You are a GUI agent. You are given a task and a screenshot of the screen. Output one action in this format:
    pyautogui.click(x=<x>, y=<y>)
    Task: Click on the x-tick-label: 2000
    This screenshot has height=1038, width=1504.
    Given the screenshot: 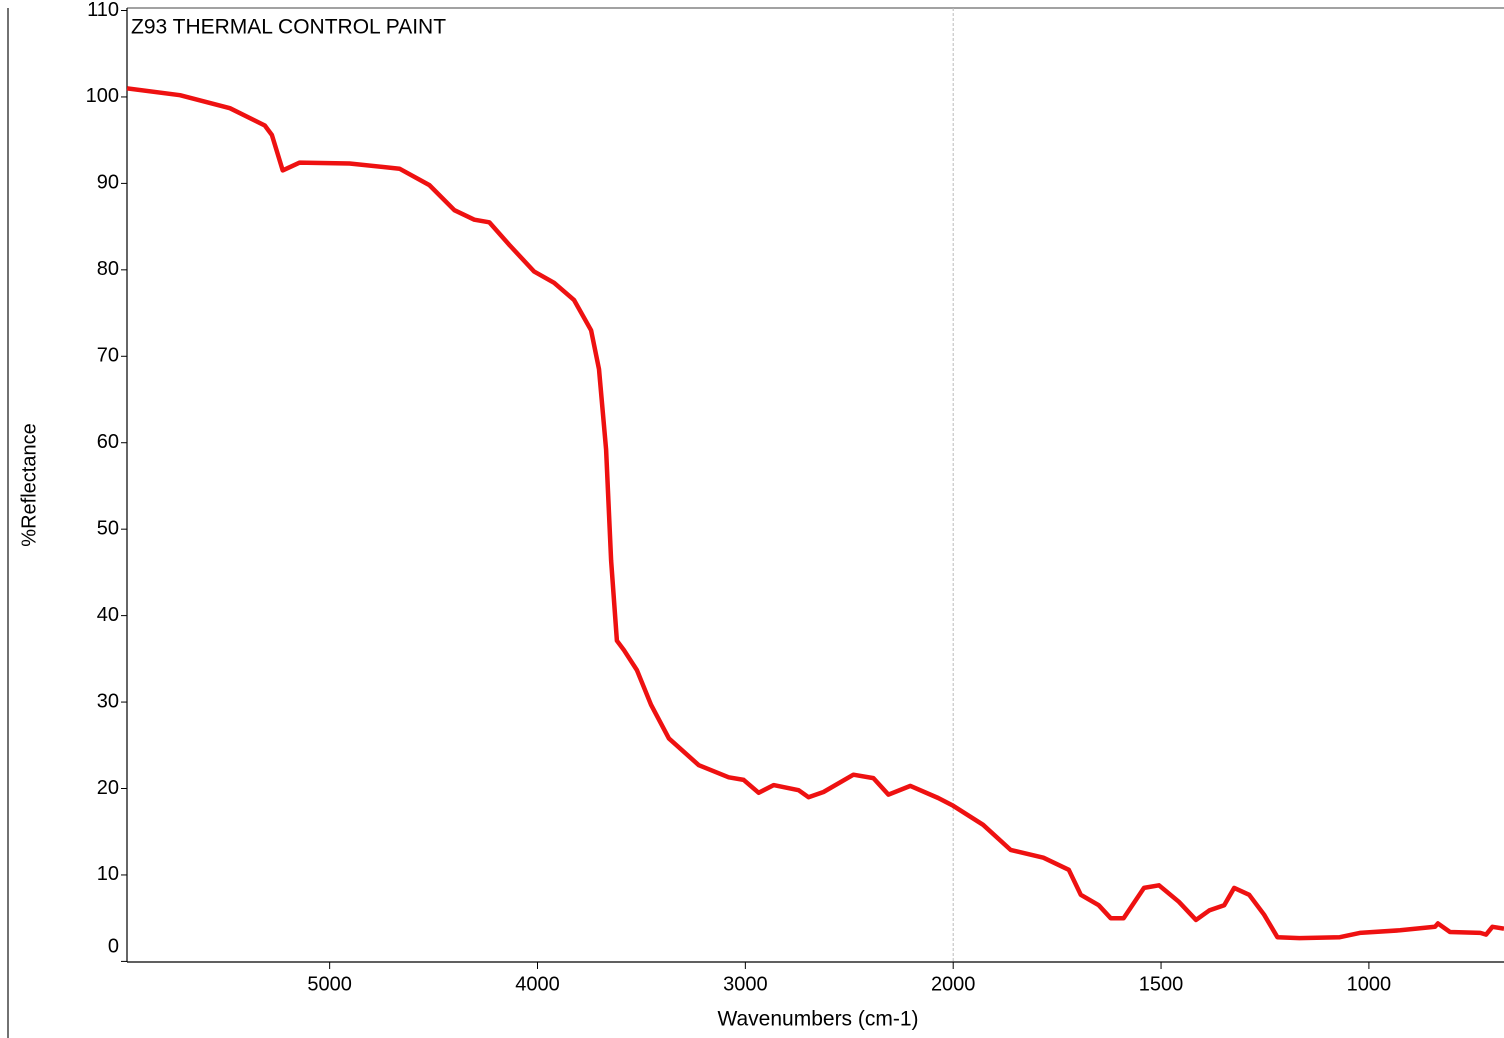 What is the action you would take?
    pyautogui.click(x=953, y=984)
    